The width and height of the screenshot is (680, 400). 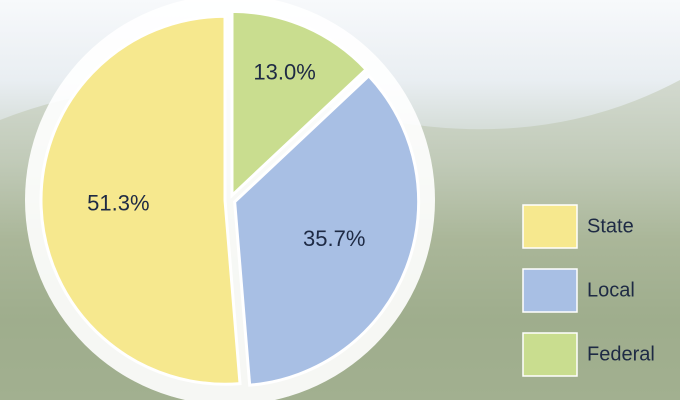 I want to click on legend-label: State, so click(x=610, y=226).